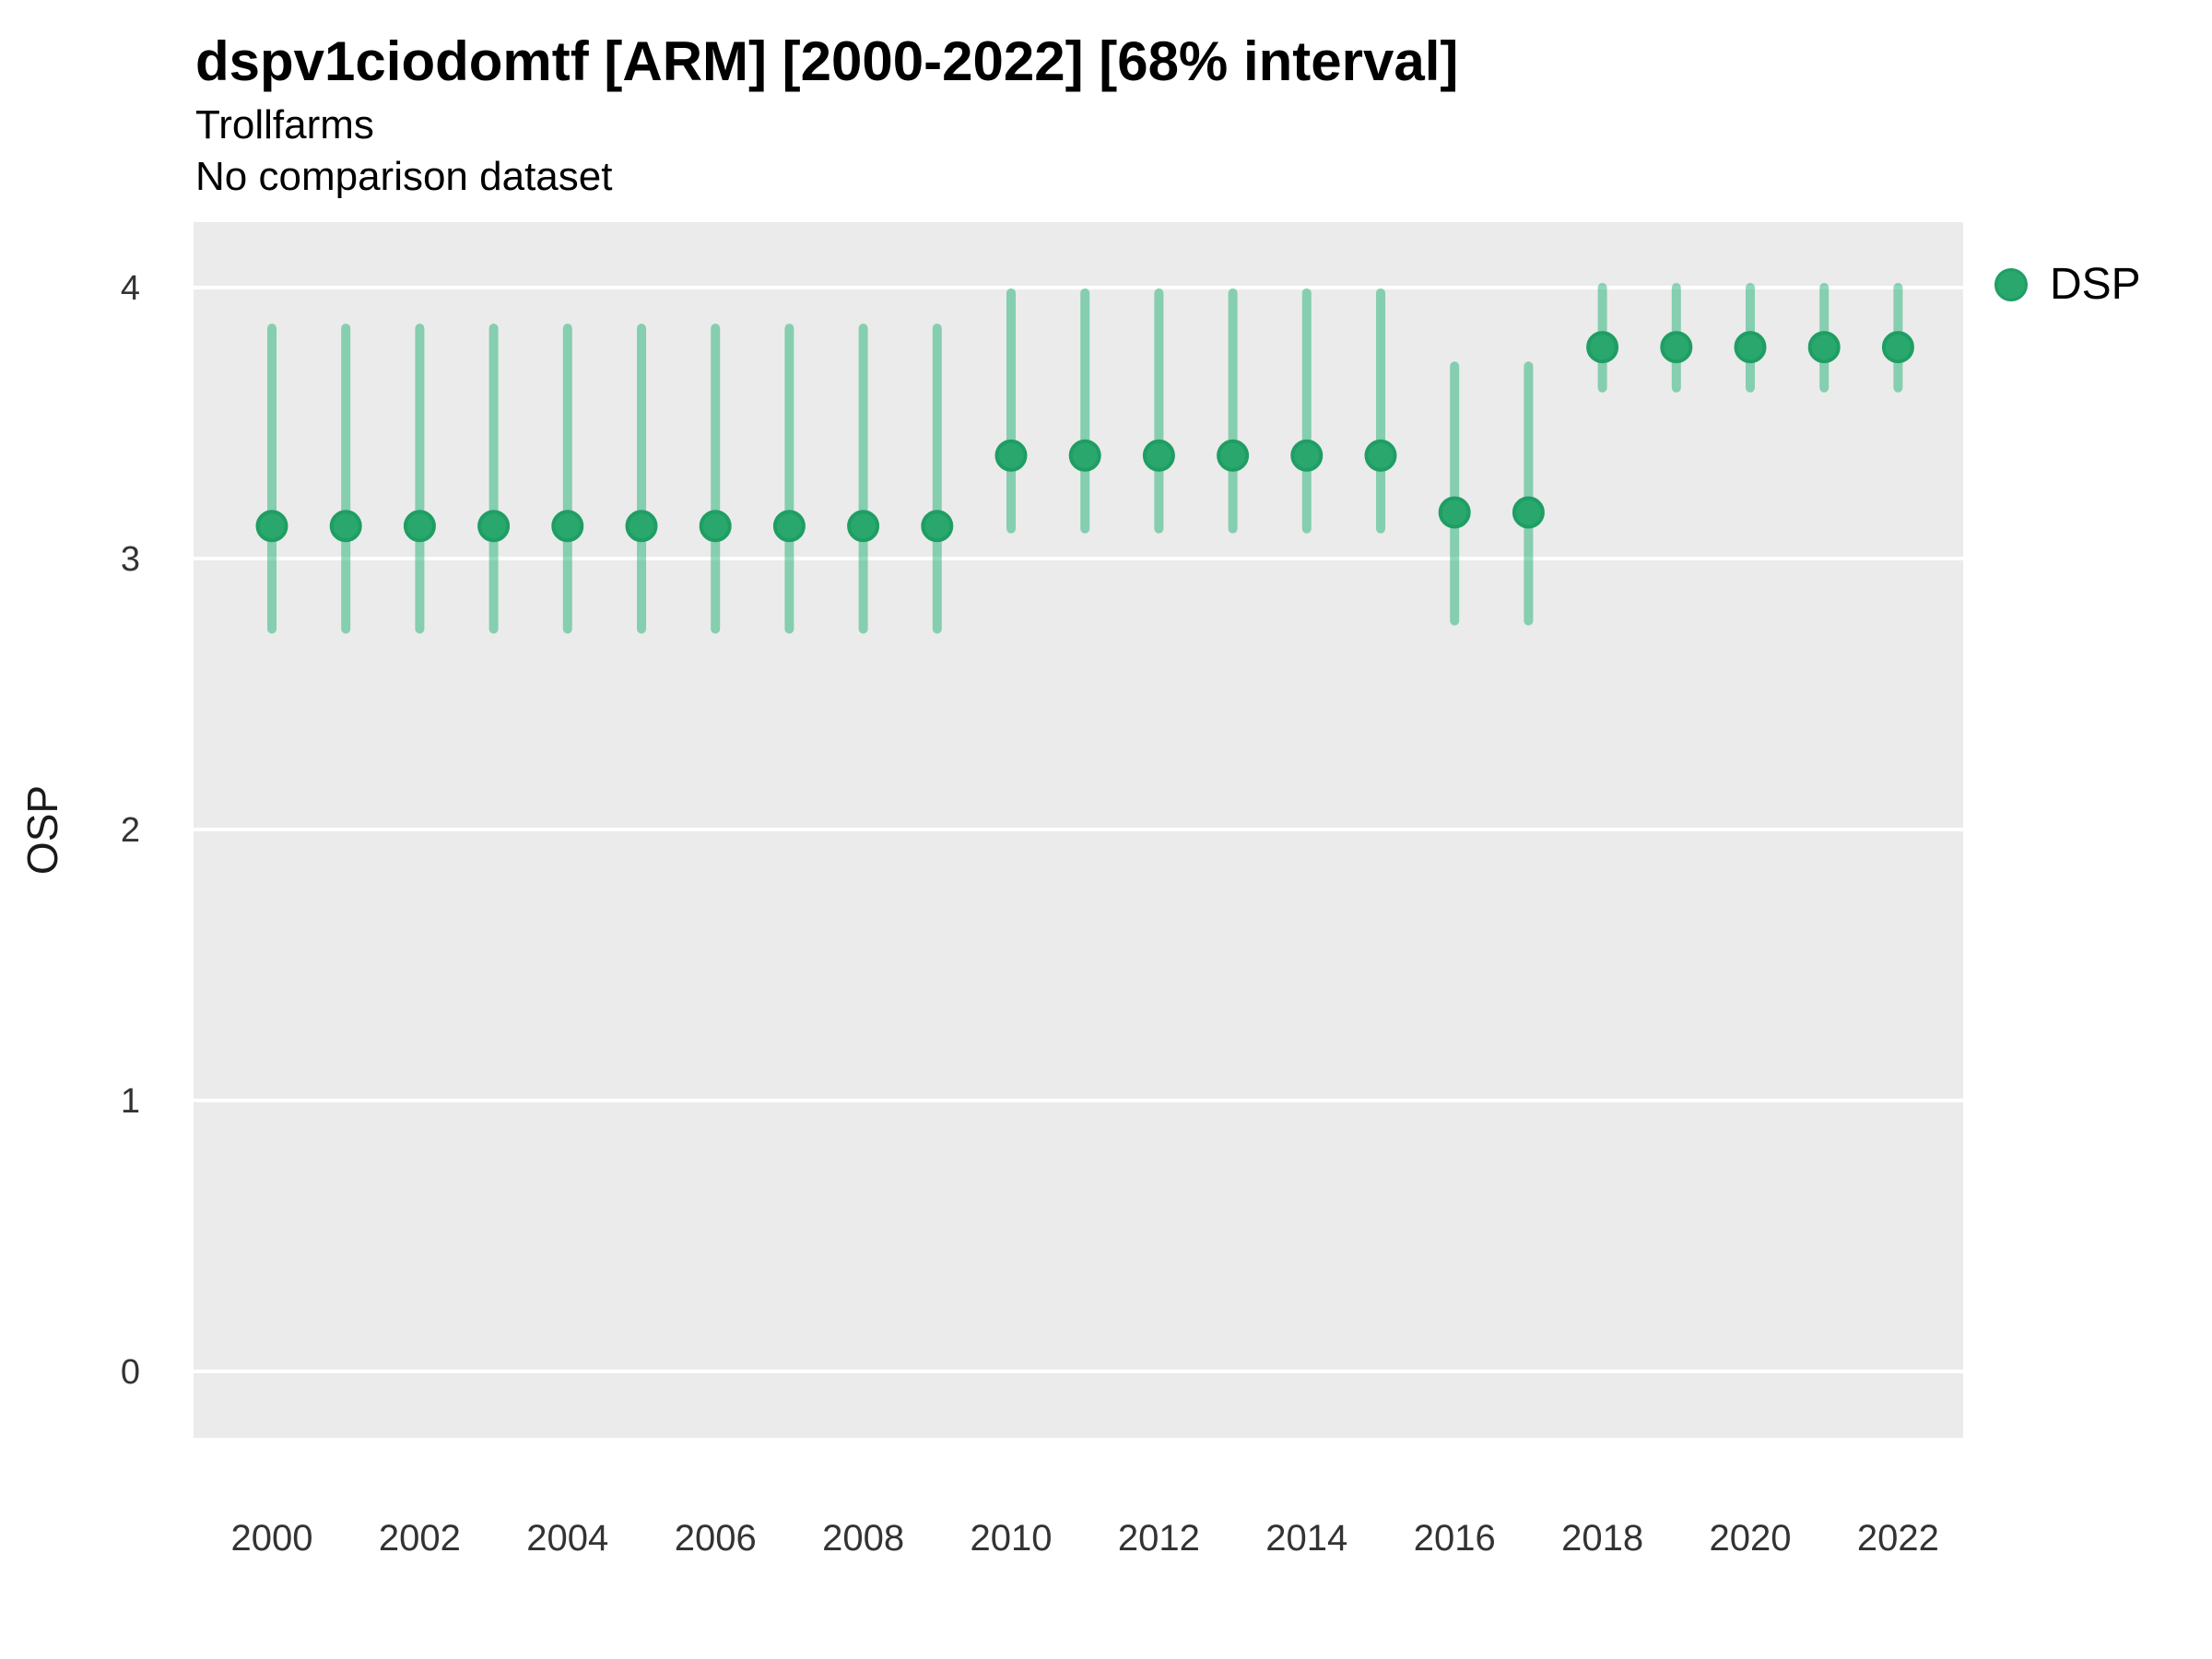 Image resolution: width=2212 pixels, height=1659 pixels. What do you see at coordinates (404, 176) in the screenshot?
I see `comparison-note: No comparison dataset` at bounding box center [404, 176].